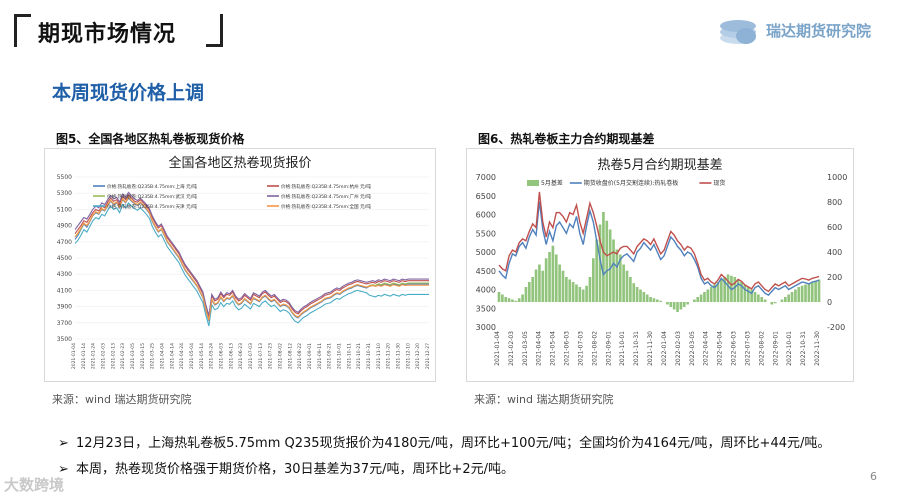 The width and height of the screenshot is (900, 502). Describe the element at coordinates (133, 356) in the screenshot. I see `x-tick-label: 2021-03-05` at that location.